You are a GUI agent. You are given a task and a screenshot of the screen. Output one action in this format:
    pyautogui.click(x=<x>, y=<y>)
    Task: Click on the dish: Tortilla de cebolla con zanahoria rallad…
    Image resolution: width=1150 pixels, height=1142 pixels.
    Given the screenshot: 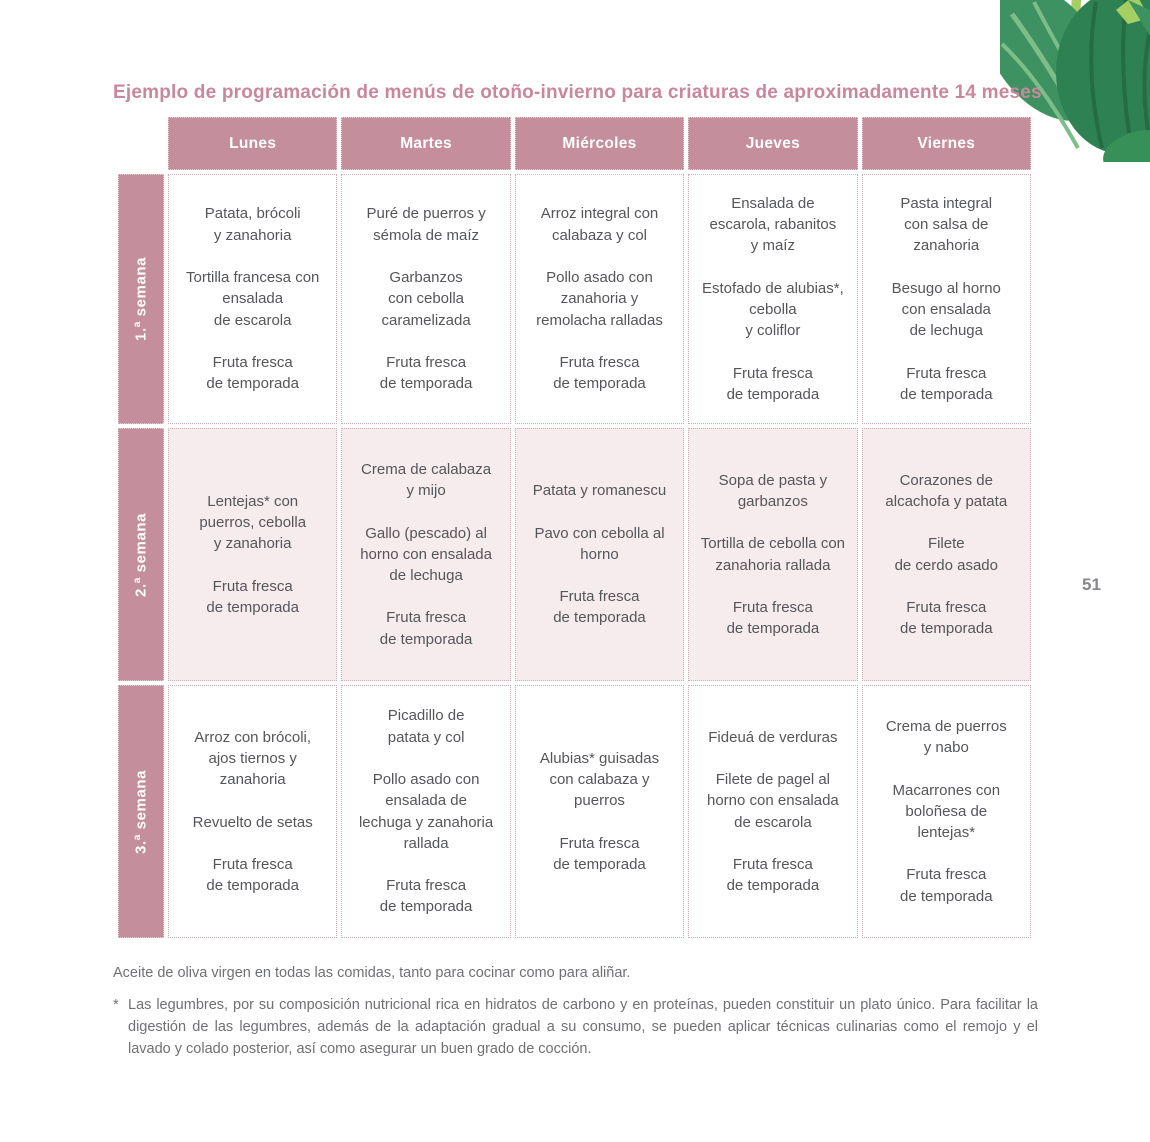 What is the action you would take?
    pyautogui.click(x=773, y=554)
    